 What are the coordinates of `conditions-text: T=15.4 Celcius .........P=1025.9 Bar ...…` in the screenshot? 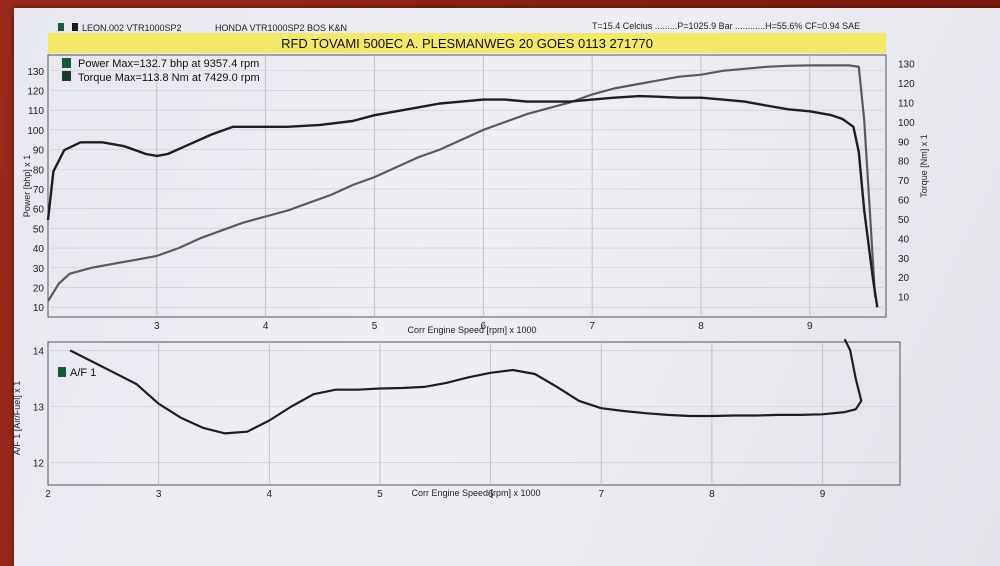 It's located at (726, 26).